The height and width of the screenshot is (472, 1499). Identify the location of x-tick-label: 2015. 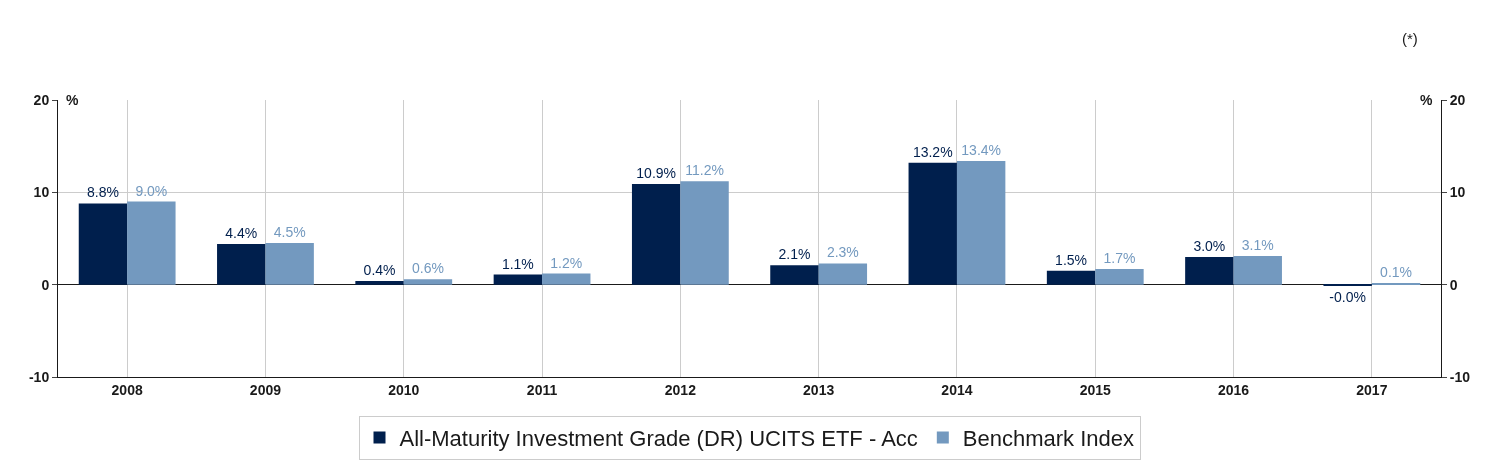
(1095, 389).